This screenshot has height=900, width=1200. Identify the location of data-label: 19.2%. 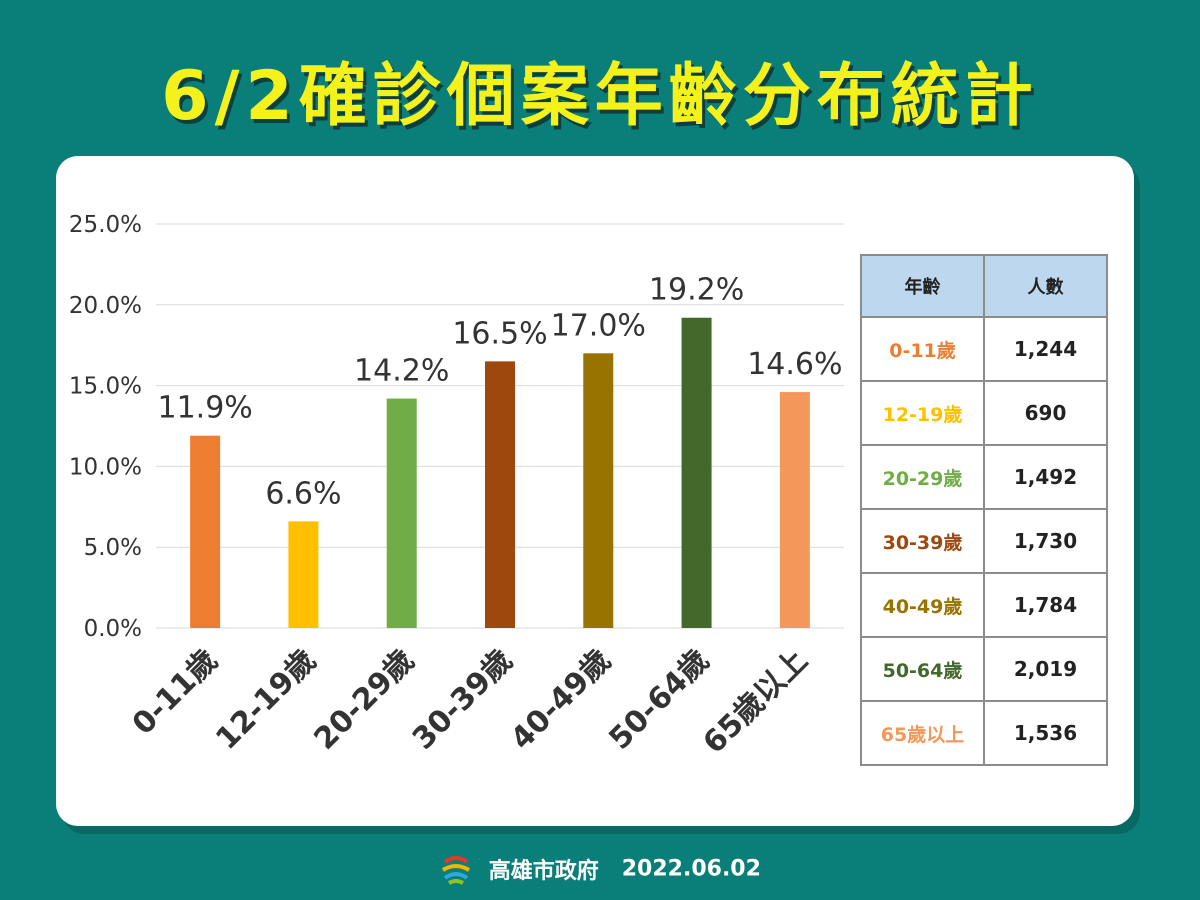
(696, 290).